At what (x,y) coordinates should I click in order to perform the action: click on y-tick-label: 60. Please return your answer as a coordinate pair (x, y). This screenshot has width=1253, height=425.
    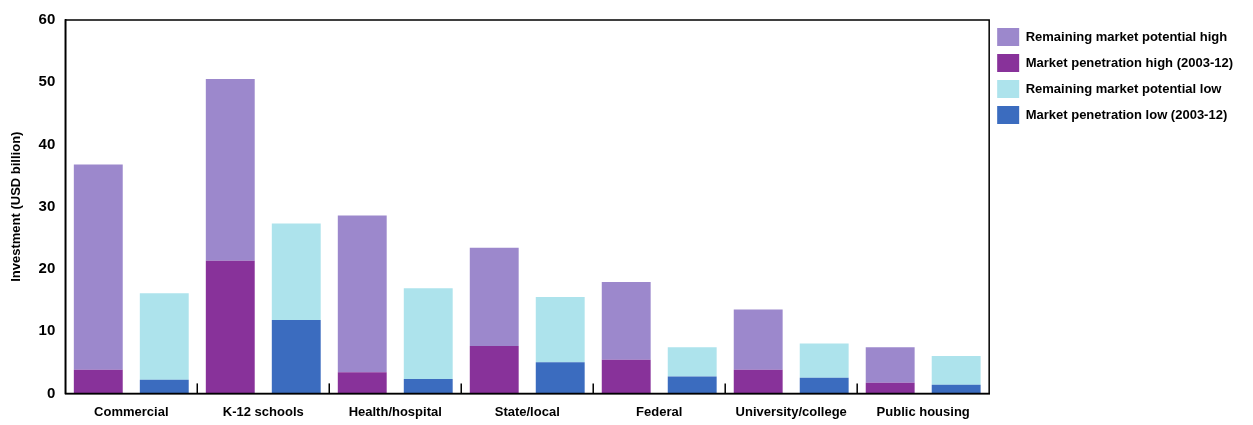
    Looking at the image, I should click on (47, 19).